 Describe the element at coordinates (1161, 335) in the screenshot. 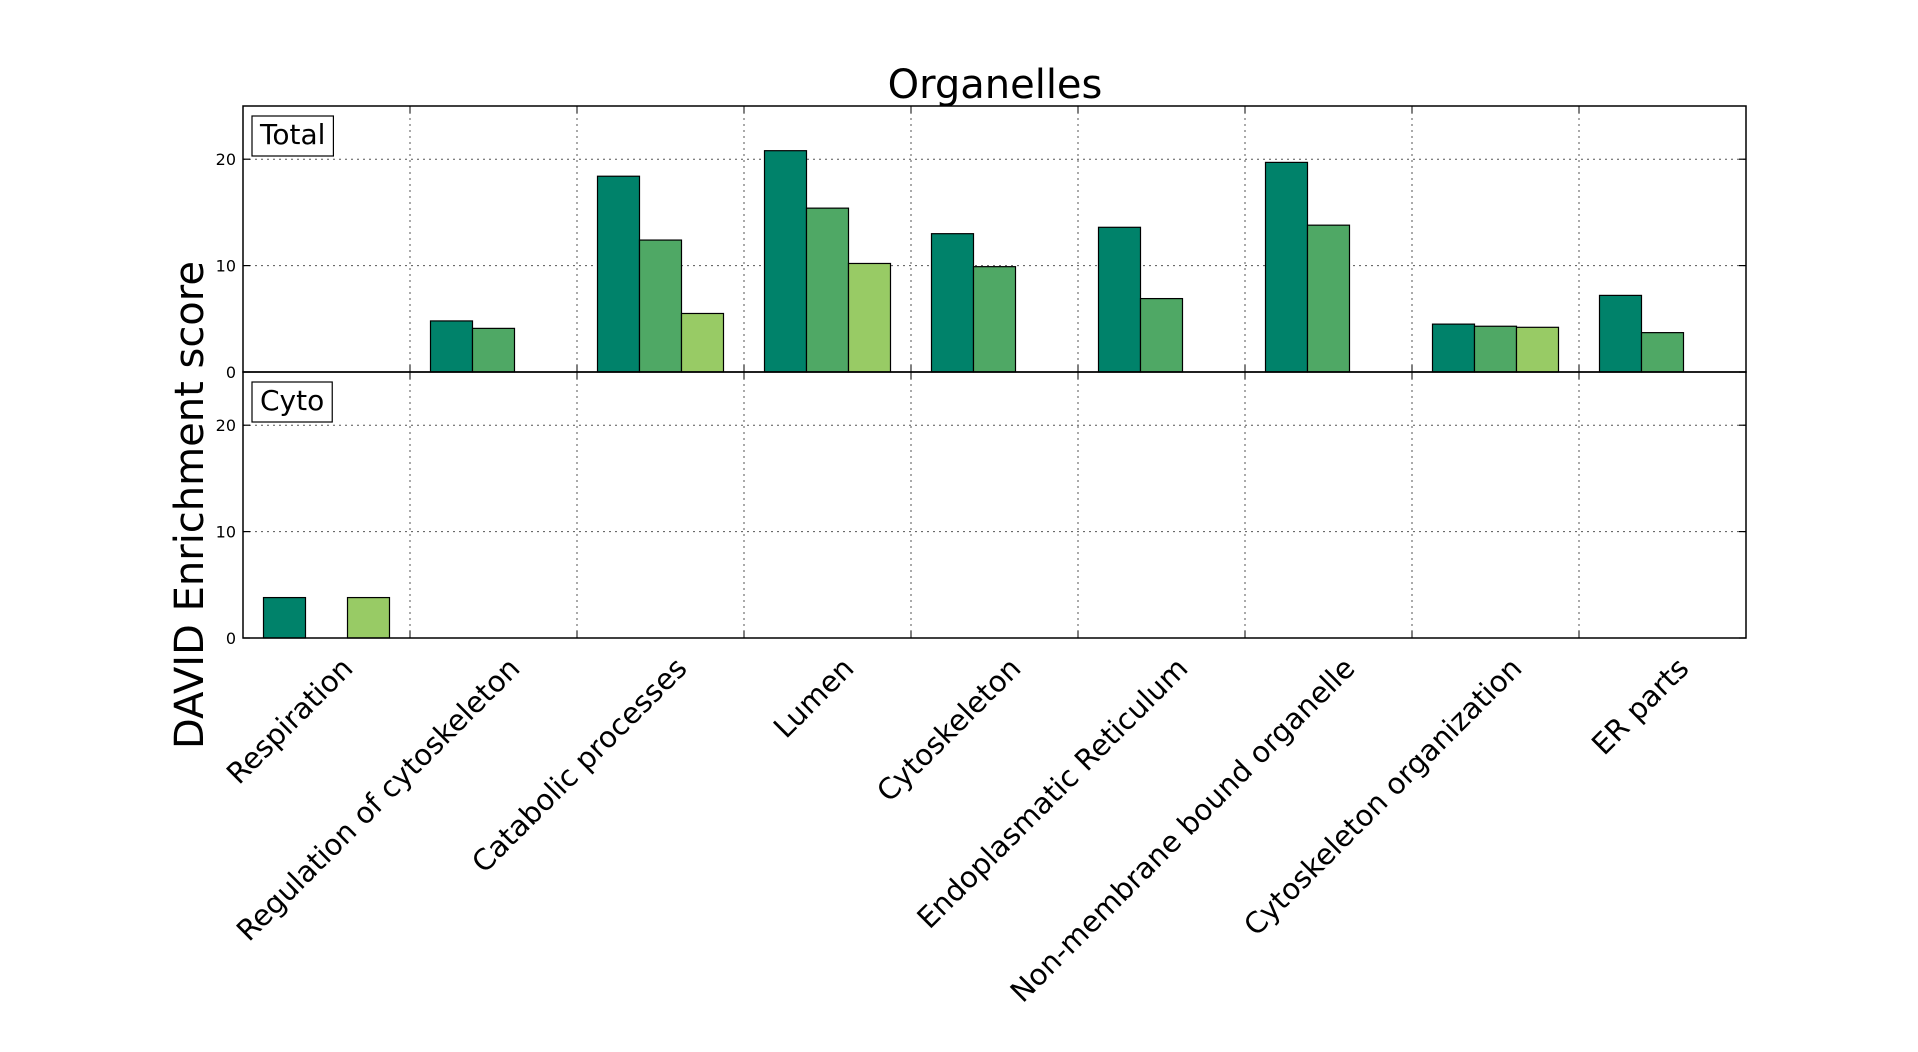

I see `bar-total-5-s1` at that location.